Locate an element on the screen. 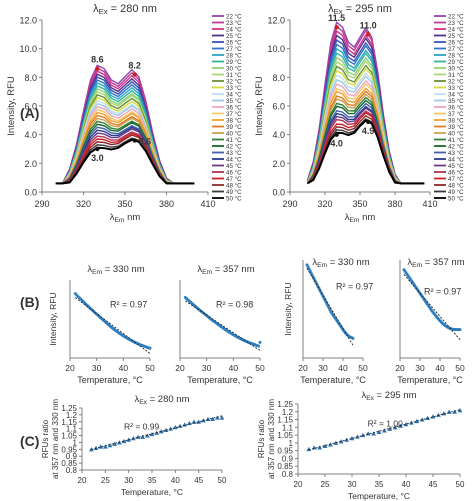 The height and width of the screenshot is (501, 474). peak-value-label: 3.0 is located at coordinates (97, 158).